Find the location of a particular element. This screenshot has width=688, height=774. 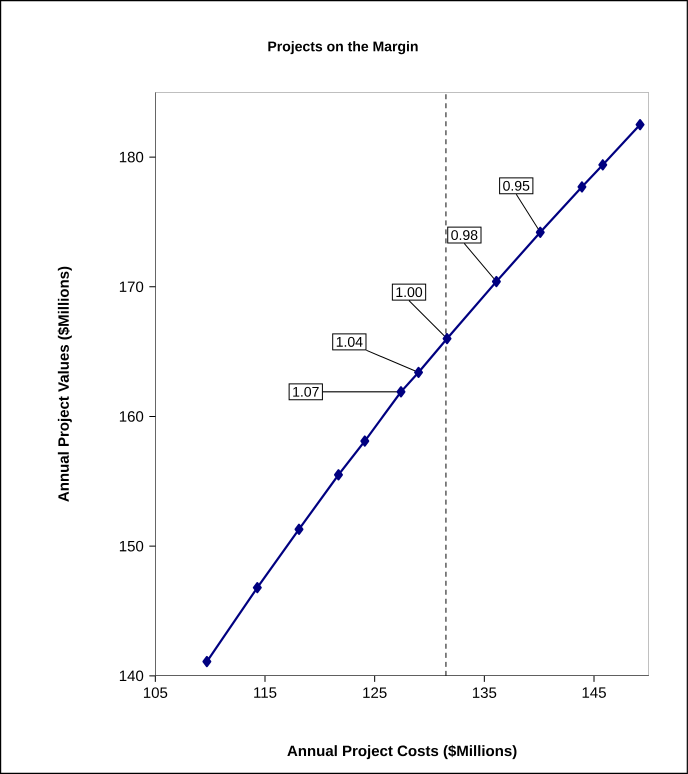

y-axis-title: Annual Project Values ($Millions) is located at coordinates (65, 384).